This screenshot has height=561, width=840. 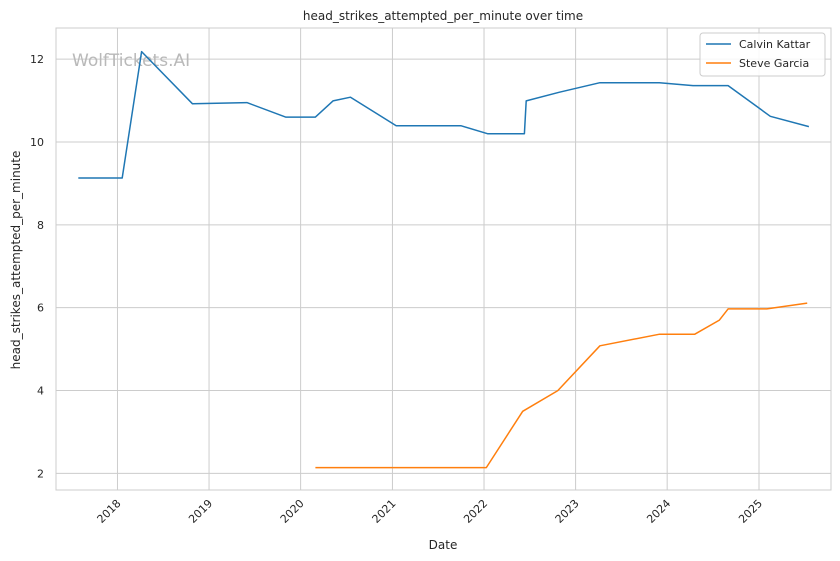 I want to click on x-tick-label: 2024, so click(x=658, y=511).